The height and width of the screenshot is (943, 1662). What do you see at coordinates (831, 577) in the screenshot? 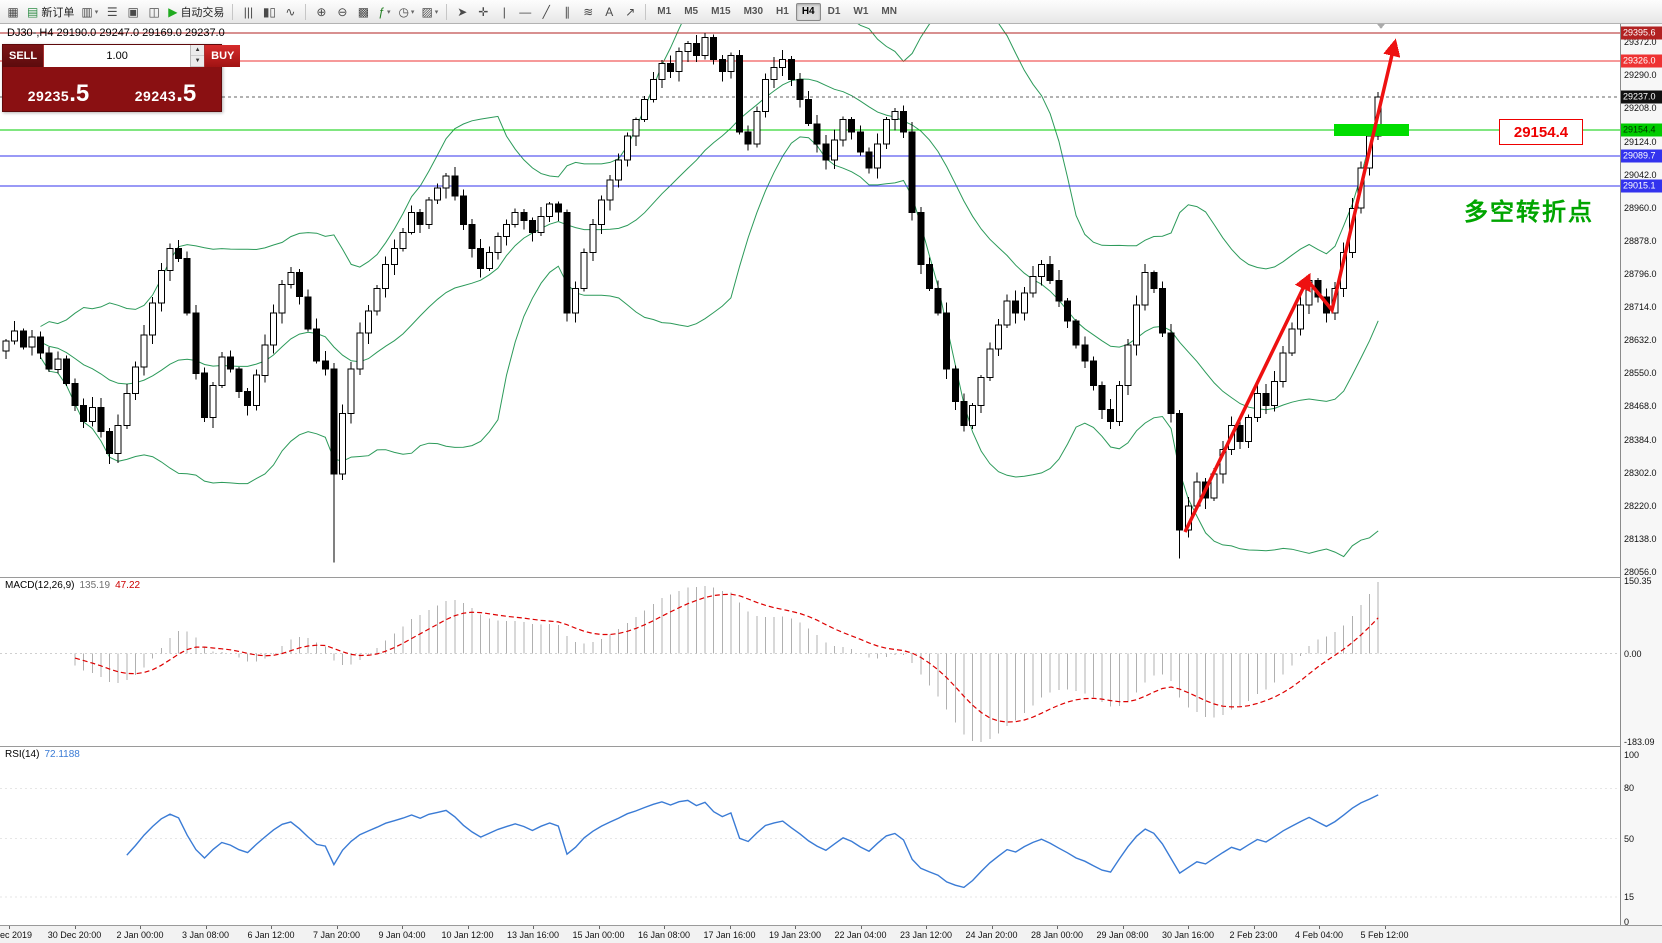
I see `chart-macd-splitter` at bounding box center [831, 577].